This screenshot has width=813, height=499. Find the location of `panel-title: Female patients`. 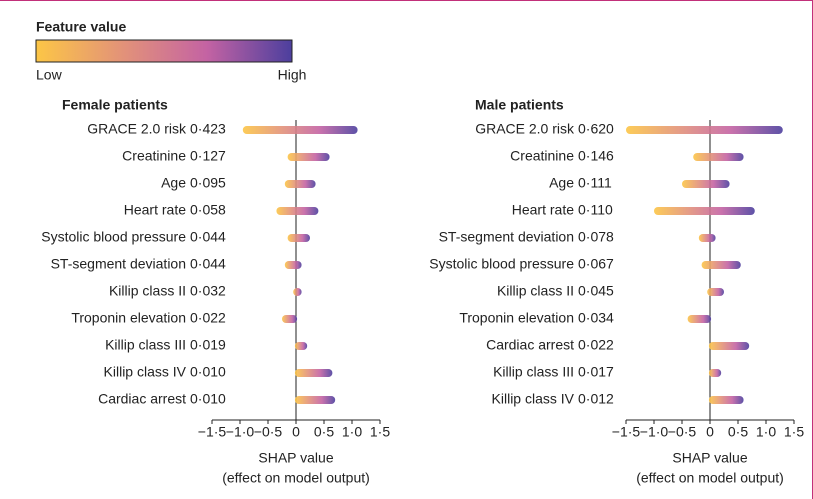

panel-title: Female patients is located at coordinates (115, 105).